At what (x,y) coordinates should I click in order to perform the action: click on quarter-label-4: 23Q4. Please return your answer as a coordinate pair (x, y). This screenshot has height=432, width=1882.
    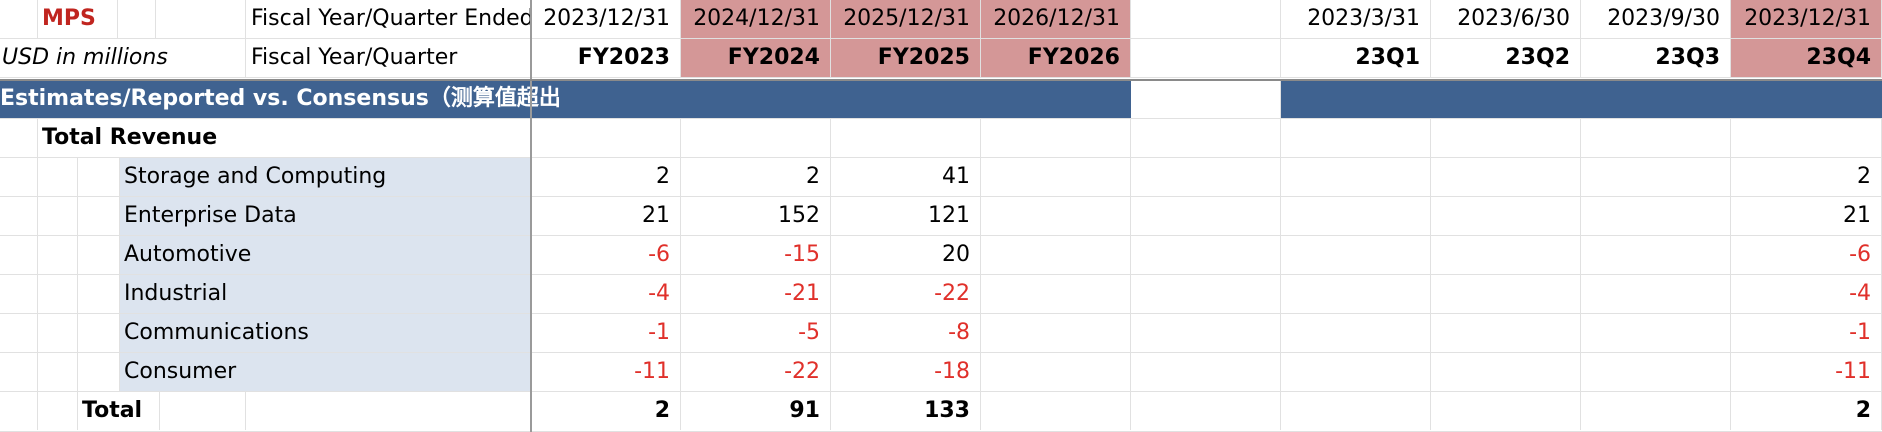
    Looking at the image, I should click on (1806, 58).